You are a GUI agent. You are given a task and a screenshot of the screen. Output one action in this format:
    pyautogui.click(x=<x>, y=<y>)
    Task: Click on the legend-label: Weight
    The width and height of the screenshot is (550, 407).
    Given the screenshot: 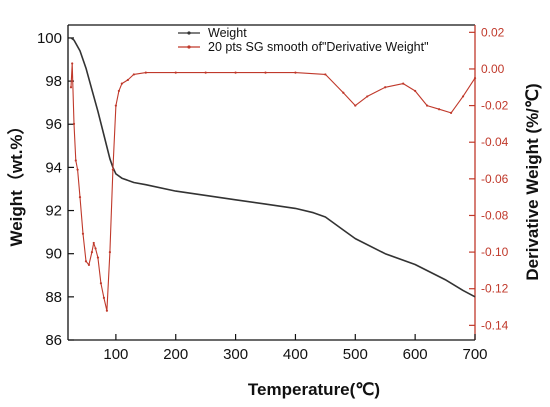 What is the action you would take?
    pyautogui.click(x=227, y=33)
    